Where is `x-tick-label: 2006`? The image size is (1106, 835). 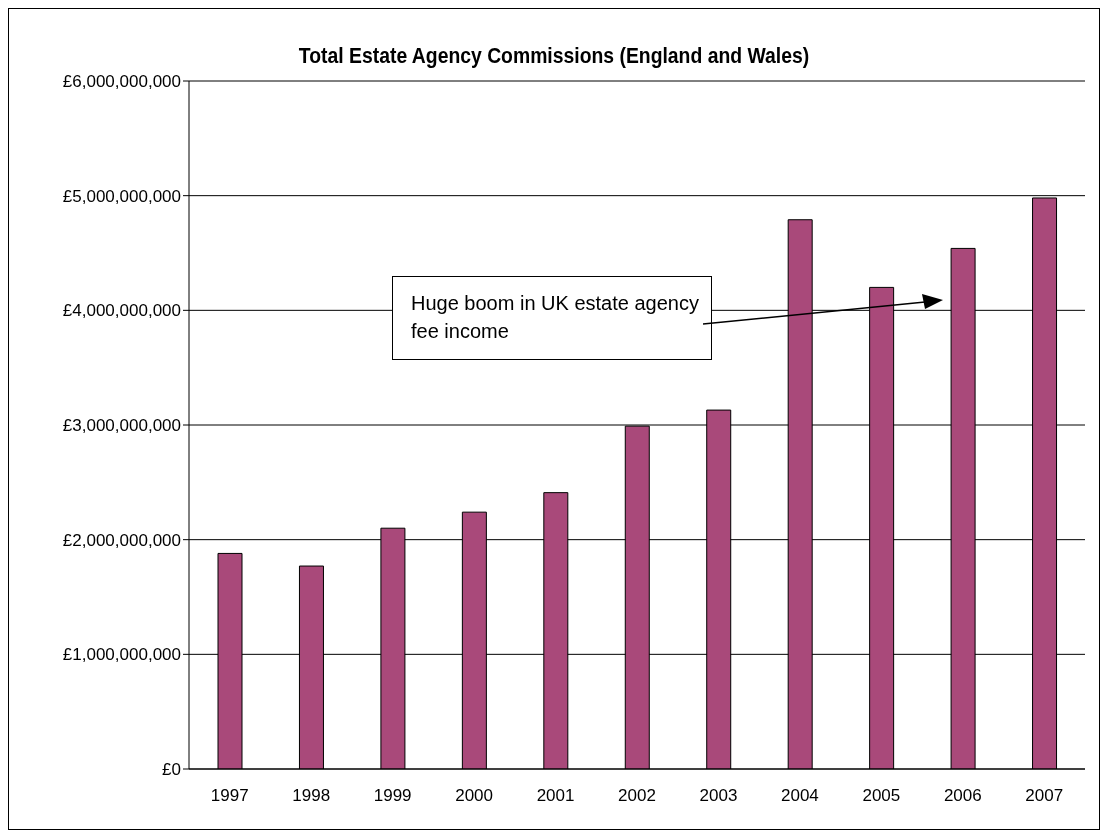 x-tick-label: 2006 is located at coordinates (962, 796).